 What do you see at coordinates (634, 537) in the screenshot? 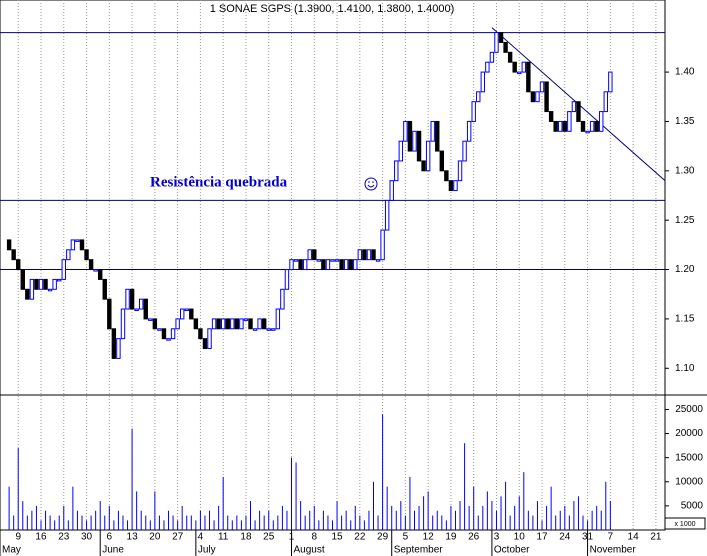
I see `x-tick-label: 14` at bounding box center [634, 537].